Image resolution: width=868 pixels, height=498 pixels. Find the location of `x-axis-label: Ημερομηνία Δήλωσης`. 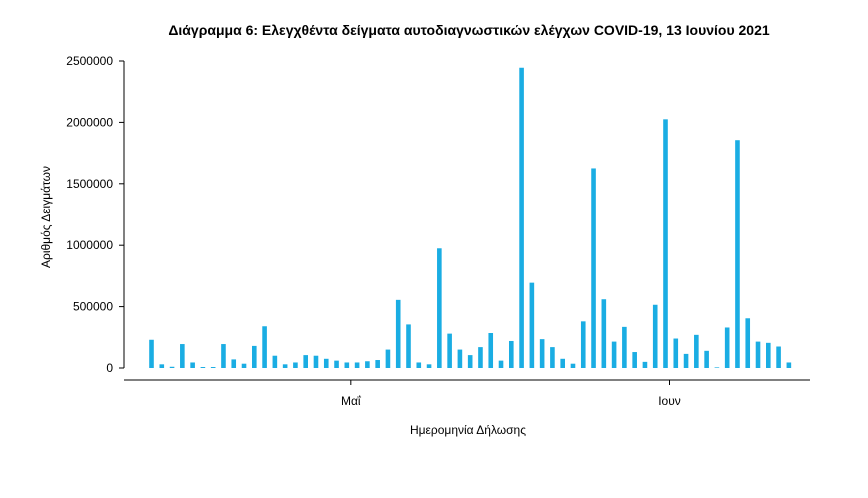

x-axis-label: Ημερομηνία Δήλωσης is located at coordinates (468, 430).